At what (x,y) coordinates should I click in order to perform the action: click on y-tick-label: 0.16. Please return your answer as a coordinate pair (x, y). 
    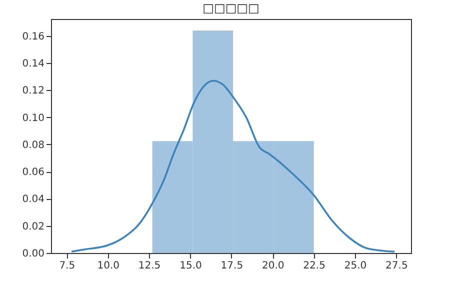
    Looking at the image, I should click on (33, 36).